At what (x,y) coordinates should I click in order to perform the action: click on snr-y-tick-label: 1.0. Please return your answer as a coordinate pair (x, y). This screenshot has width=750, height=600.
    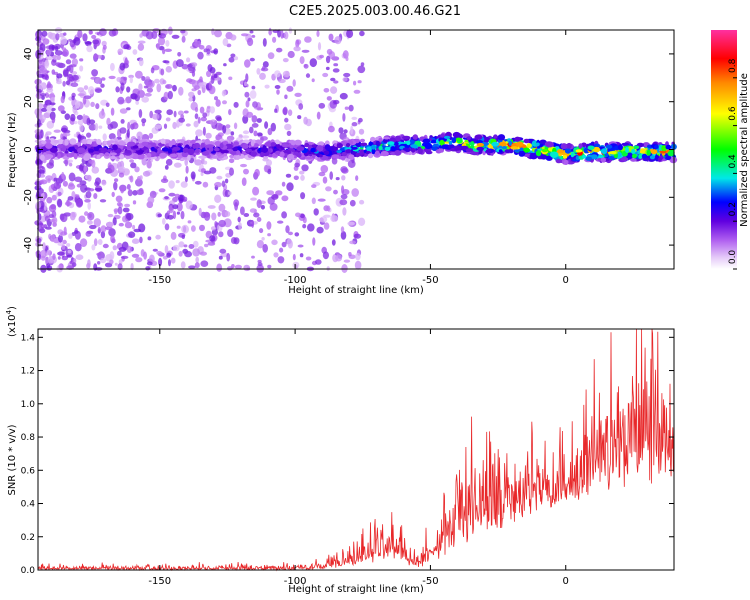
    Looking at the image, I should click on (28, 405).